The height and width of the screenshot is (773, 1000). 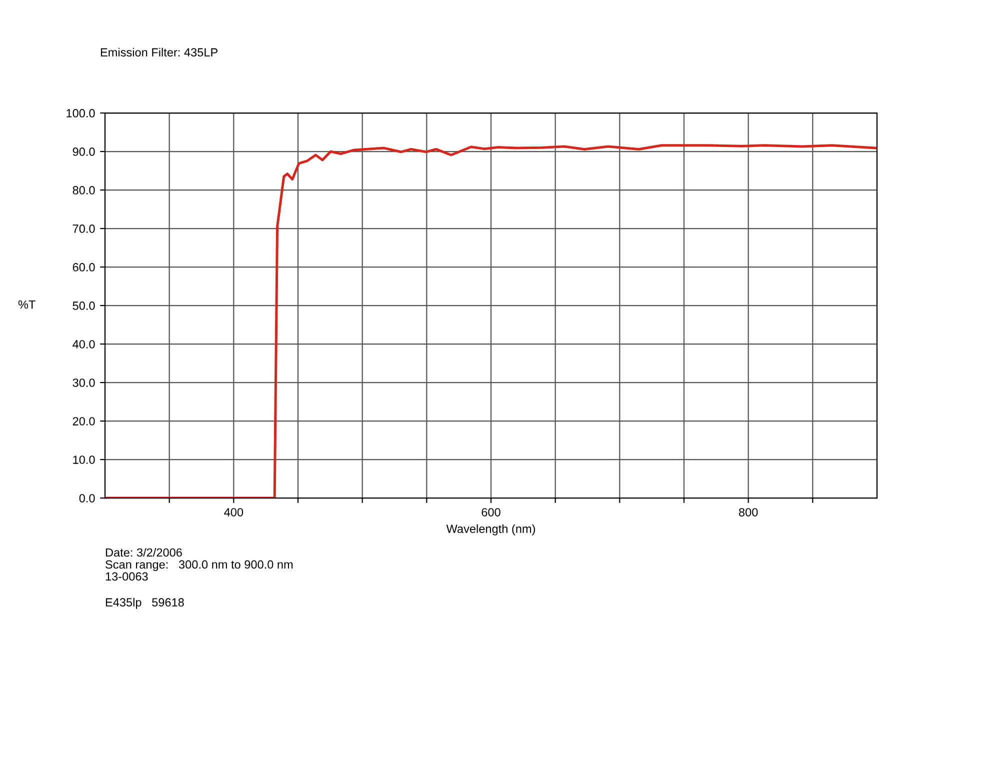 What do you see at coordinates (27, 304) in the screenshot?
I see `y-axis-title: %T` at bounding box center [27, 304].